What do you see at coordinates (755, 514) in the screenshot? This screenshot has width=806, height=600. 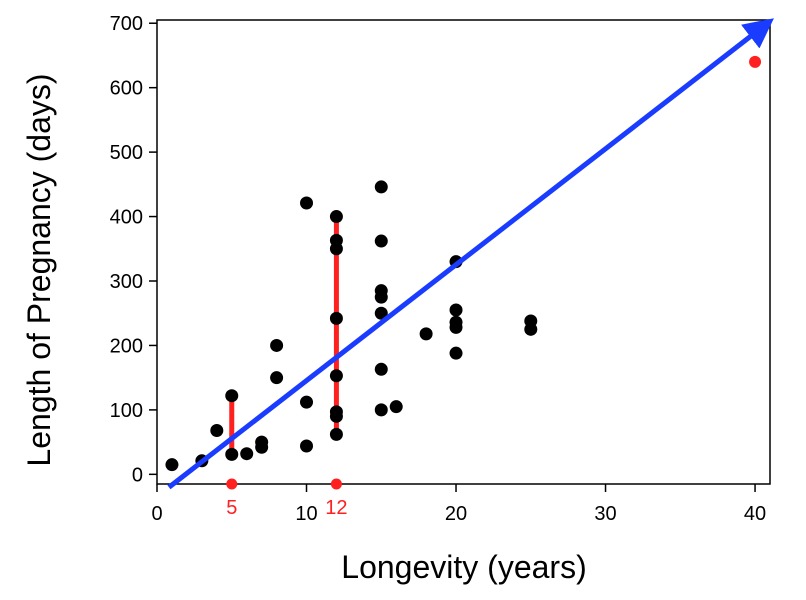 I see `x-tick-label: 40` at bounding box center [755, 514].